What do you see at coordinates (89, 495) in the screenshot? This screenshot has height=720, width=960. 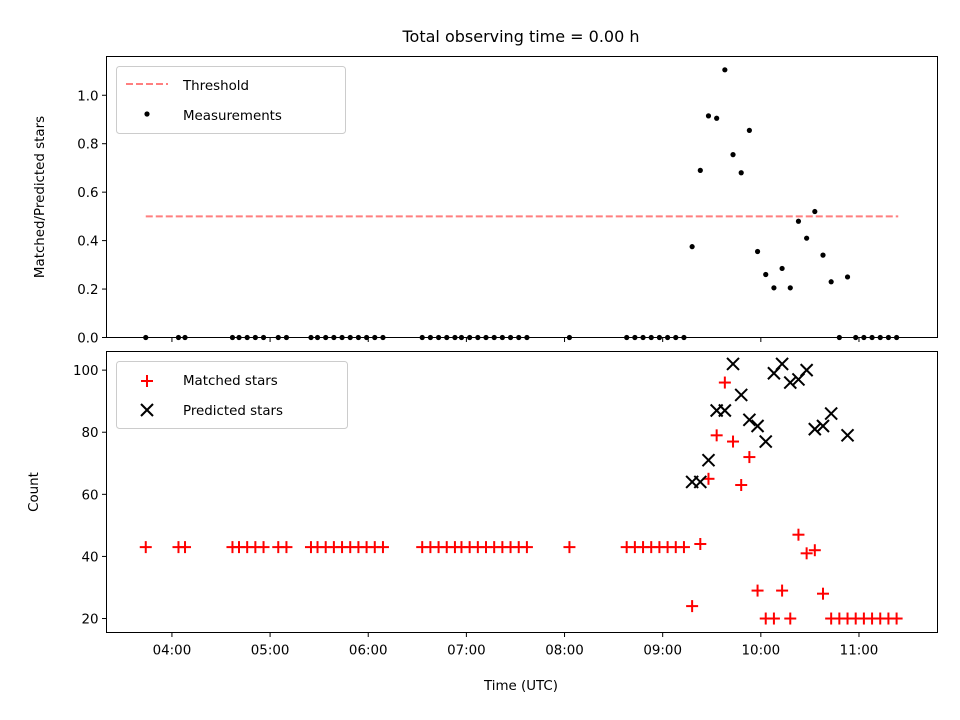 I see `bottom-y-tick-label: 60` at bounding box center [89, 495].